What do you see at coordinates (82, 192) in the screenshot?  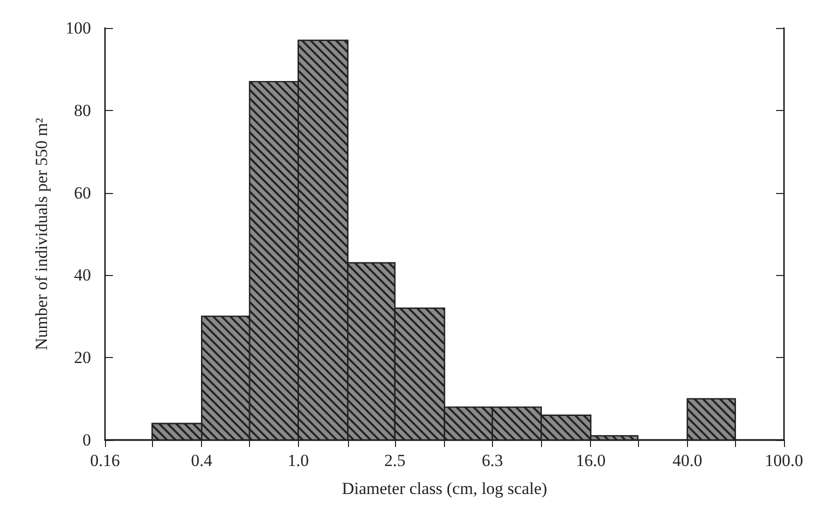 I see `y-tick-label: 60` at bounding box center [82, 192].